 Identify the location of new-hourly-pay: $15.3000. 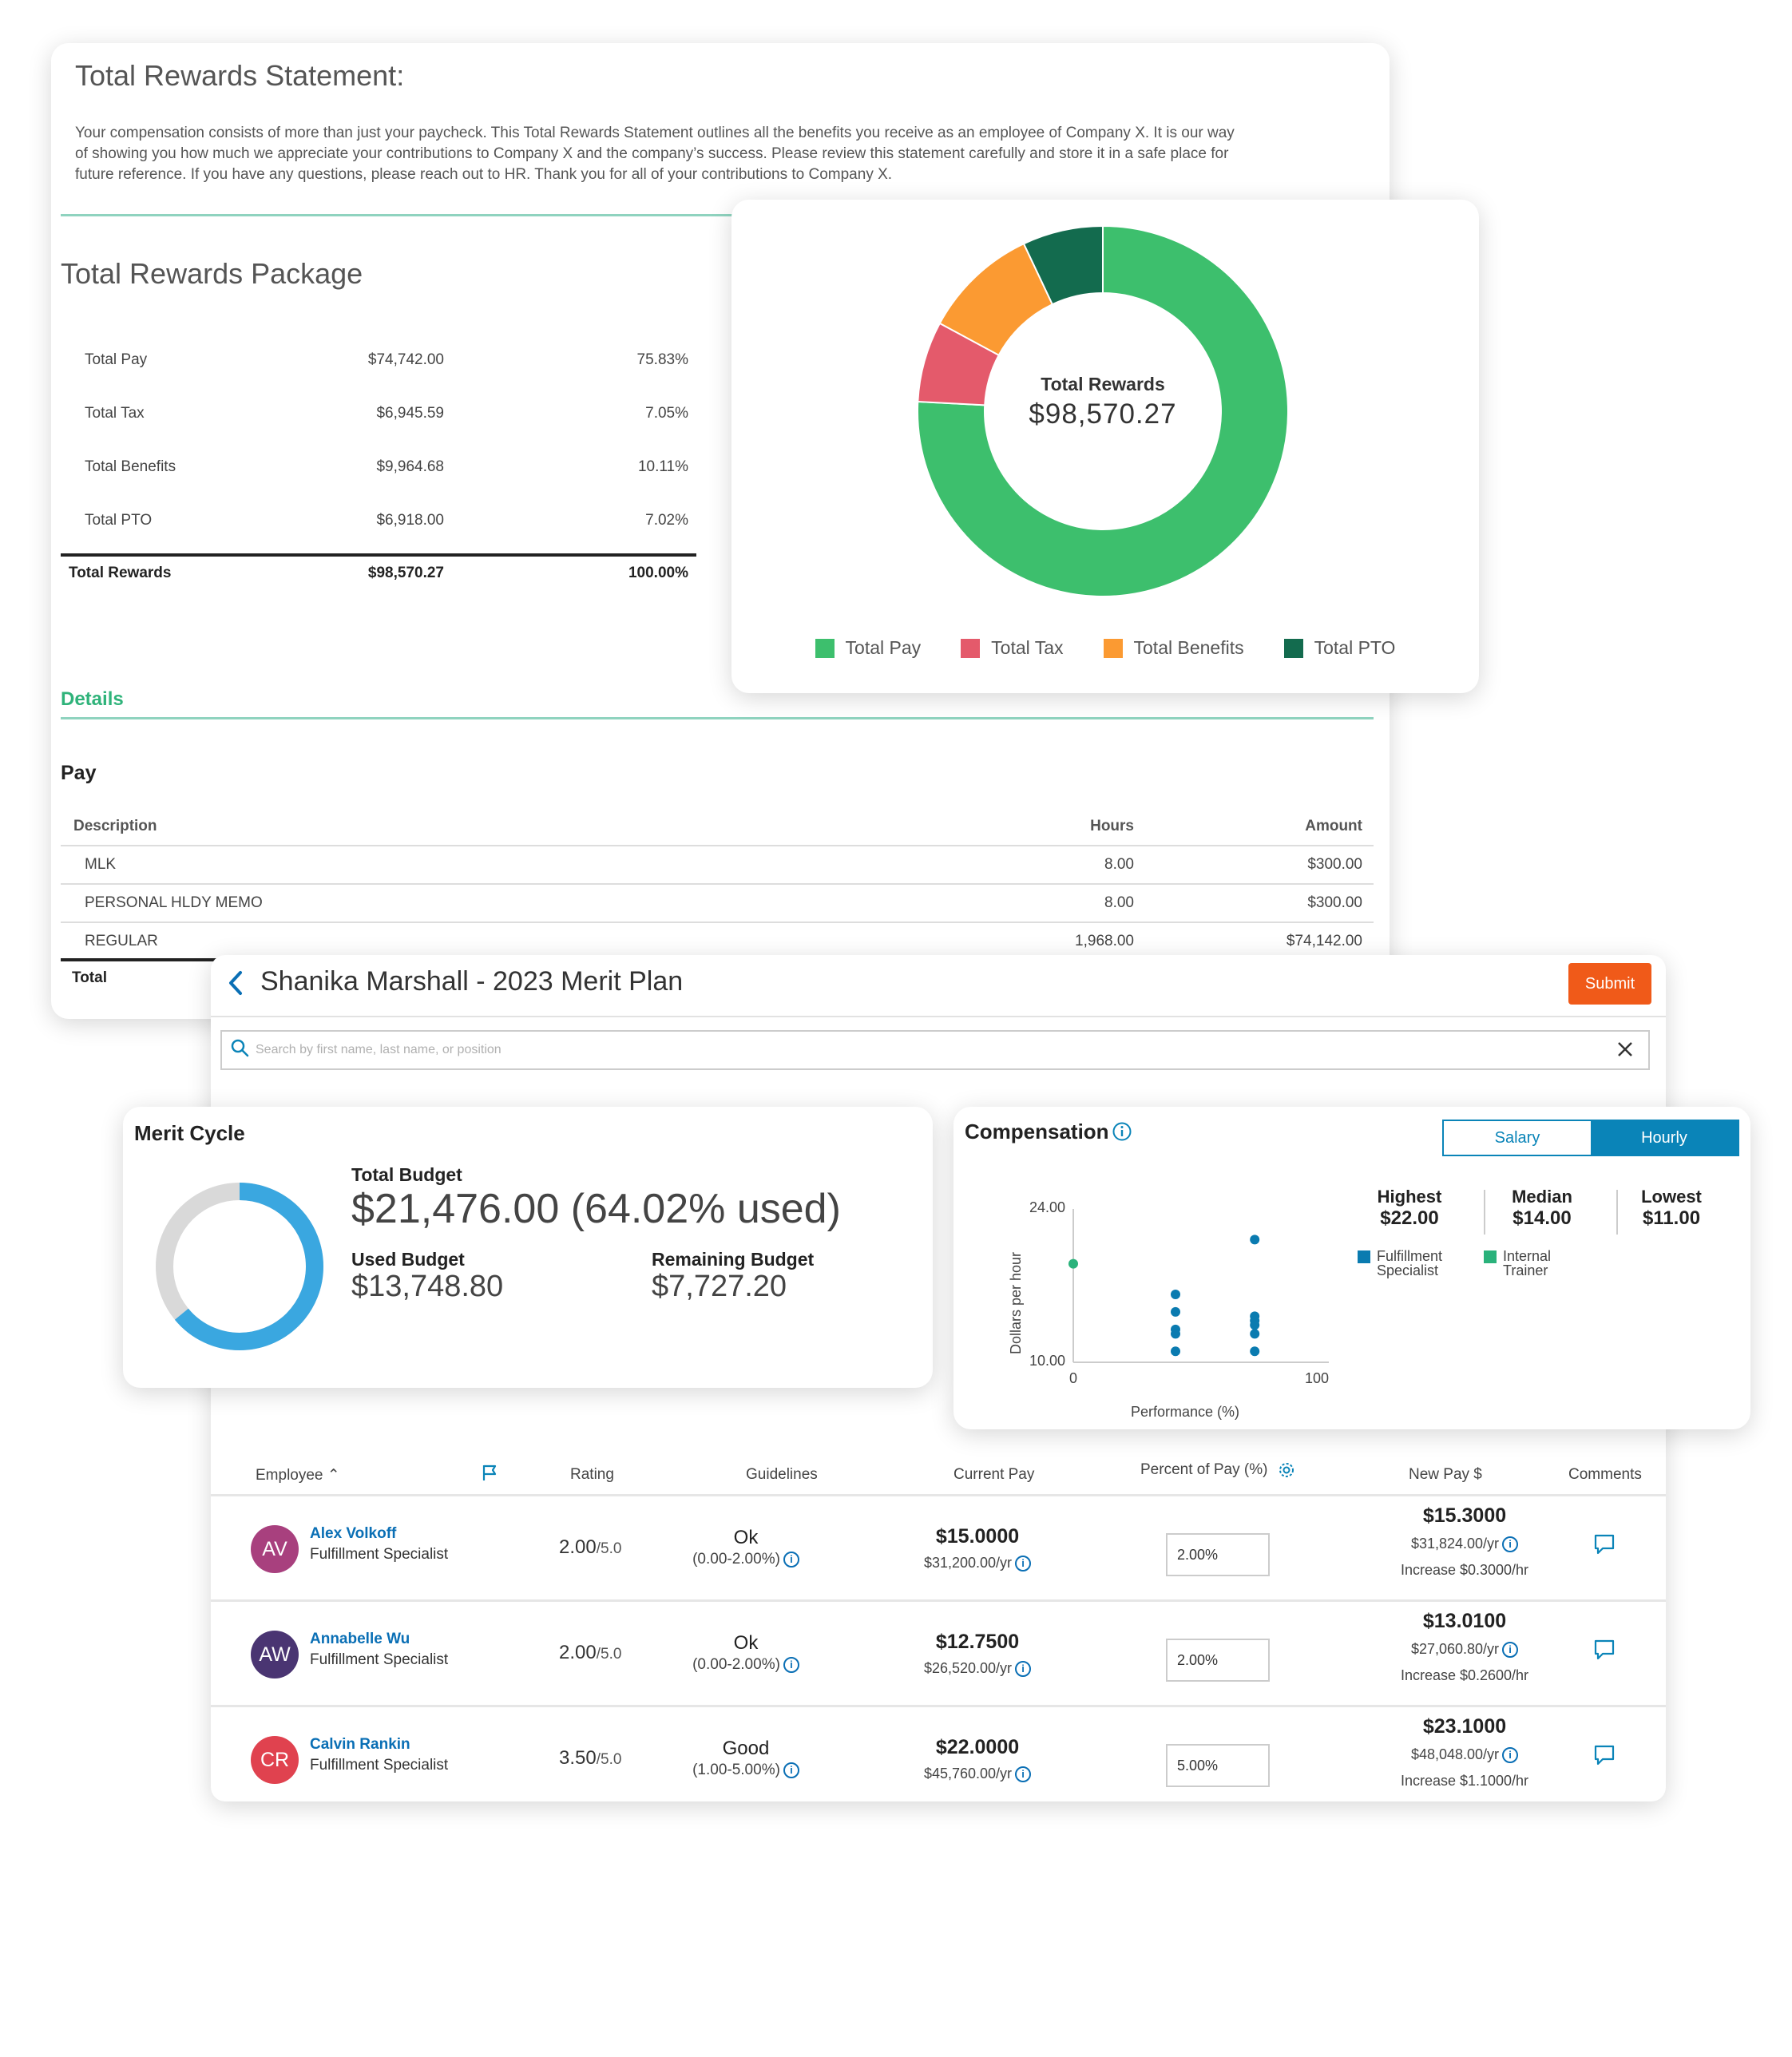
(1464, 1515).